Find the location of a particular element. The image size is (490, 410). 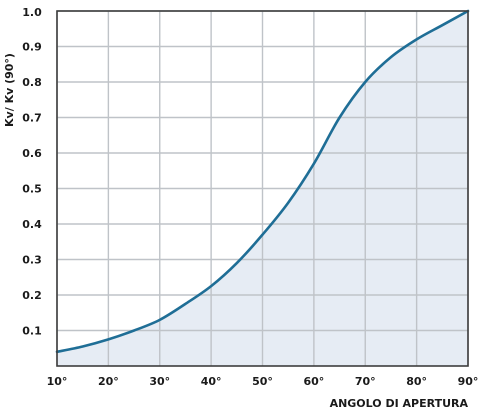

x-tick-label: 50° is located at coordinates (262, 381).